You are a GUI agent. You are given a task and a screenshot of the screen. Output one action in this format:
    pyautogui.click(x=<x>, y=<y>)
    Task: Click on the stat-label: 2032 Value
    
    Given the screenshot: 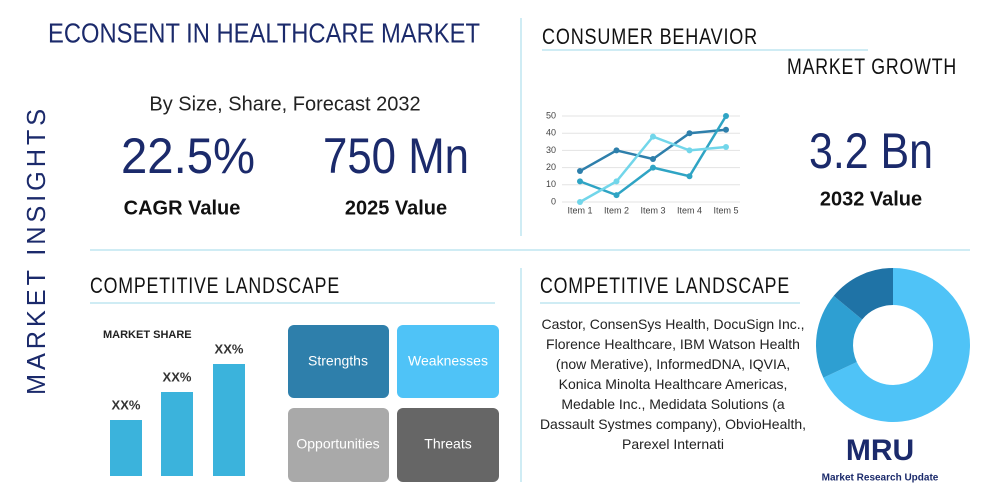 What is the action you would take?
    pyautogui.click(x=871, y=199)
    